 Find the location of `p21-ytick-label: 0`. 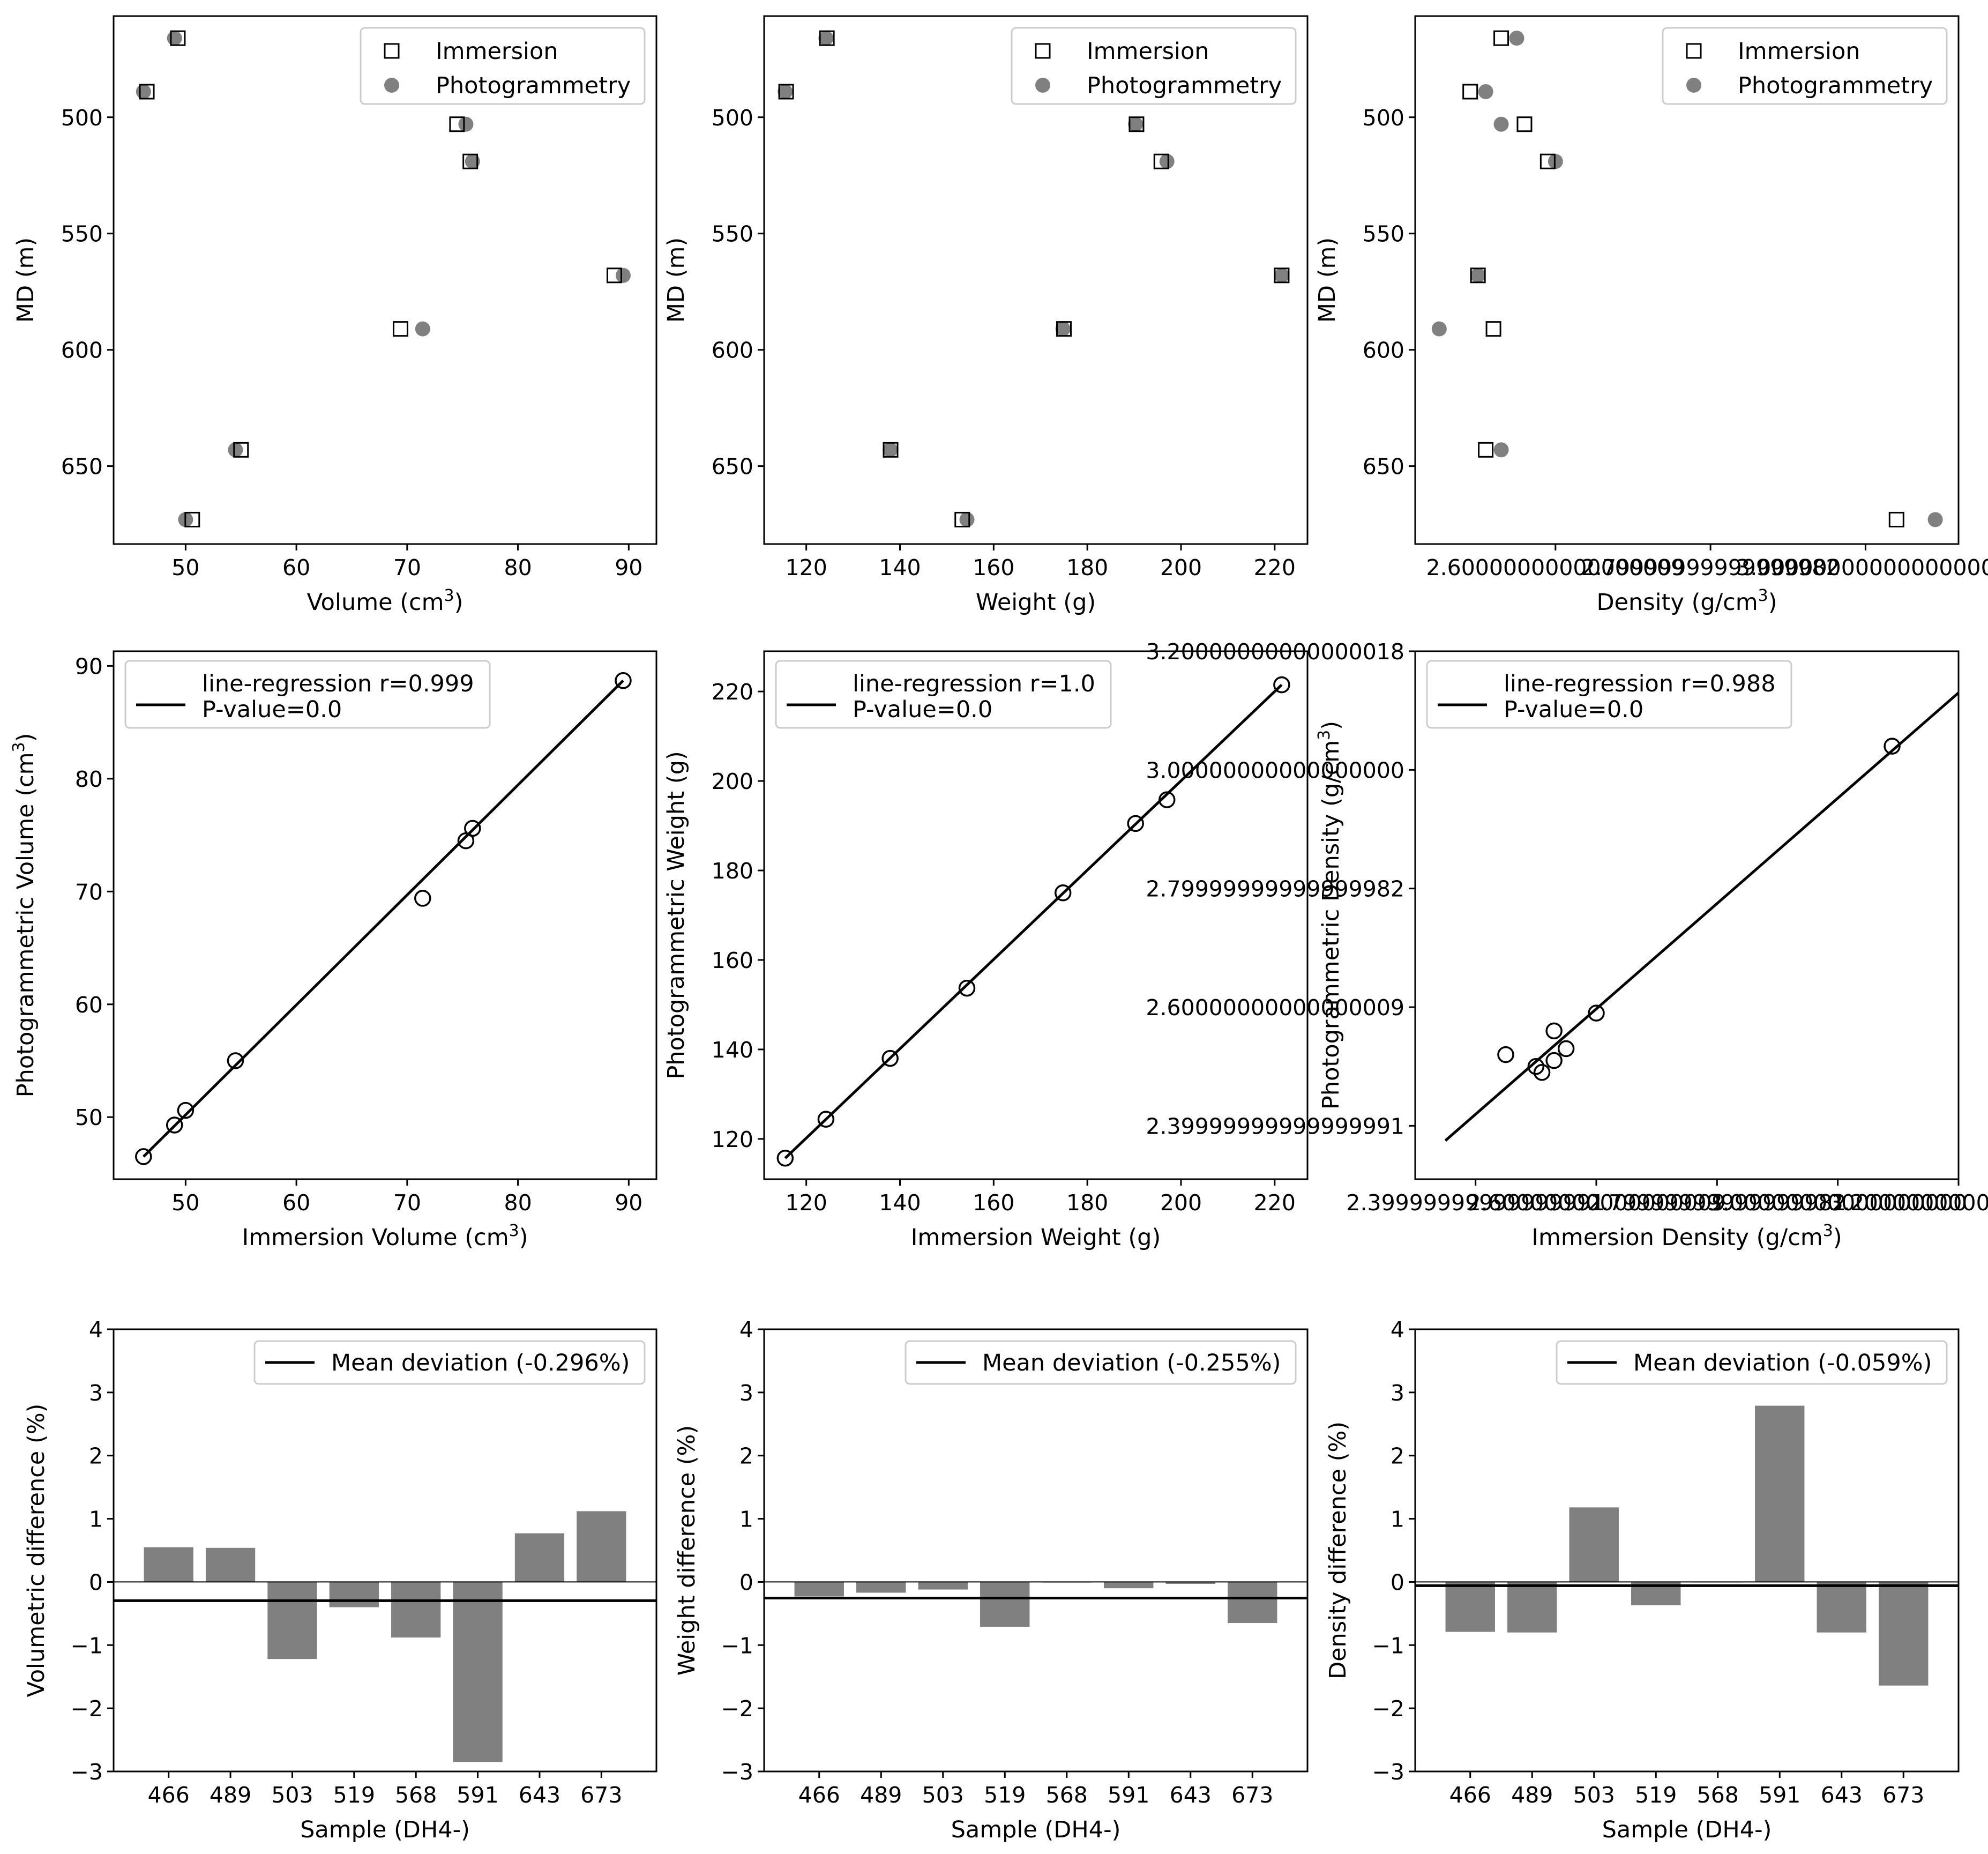

p21-ytick-label: 0 is located at coordinates (746, 1582).